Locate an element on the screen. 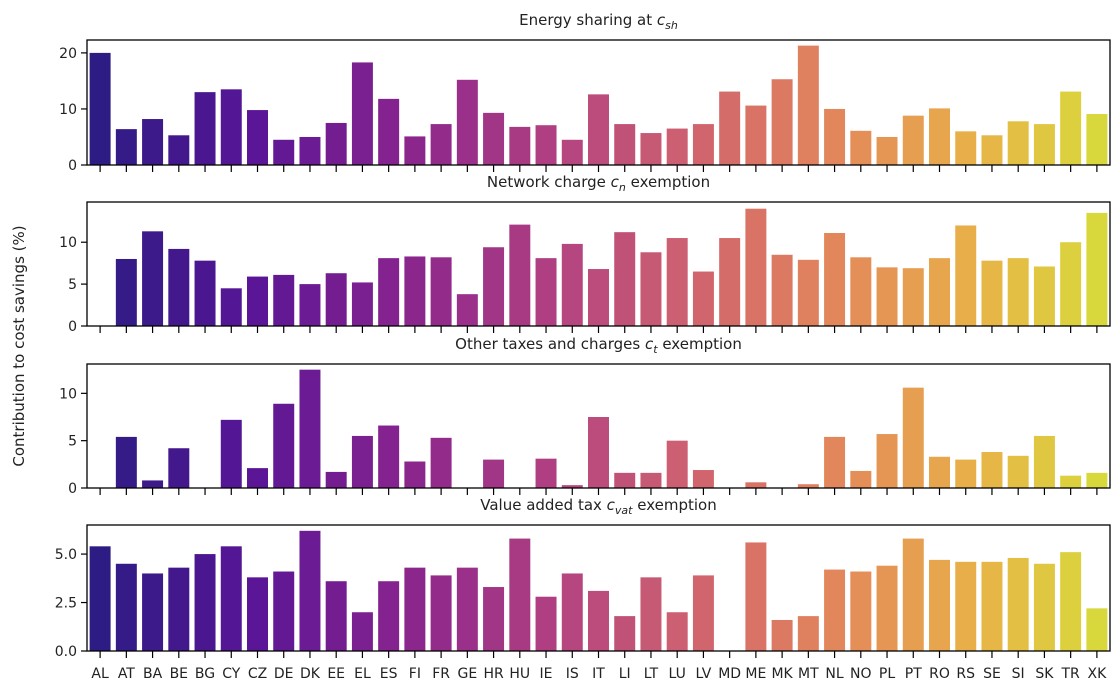  x-tick-label-pt: PT is located at coordinates (913, 674).